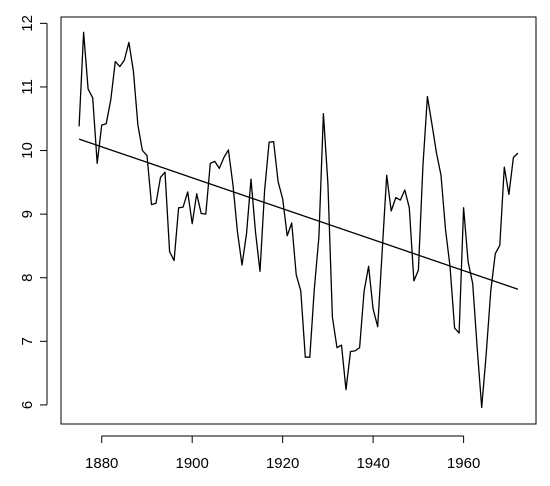 The width and height of the screenshot is (550, 486). I want to click on y-tick-label-6: 6, so click(27, 405).